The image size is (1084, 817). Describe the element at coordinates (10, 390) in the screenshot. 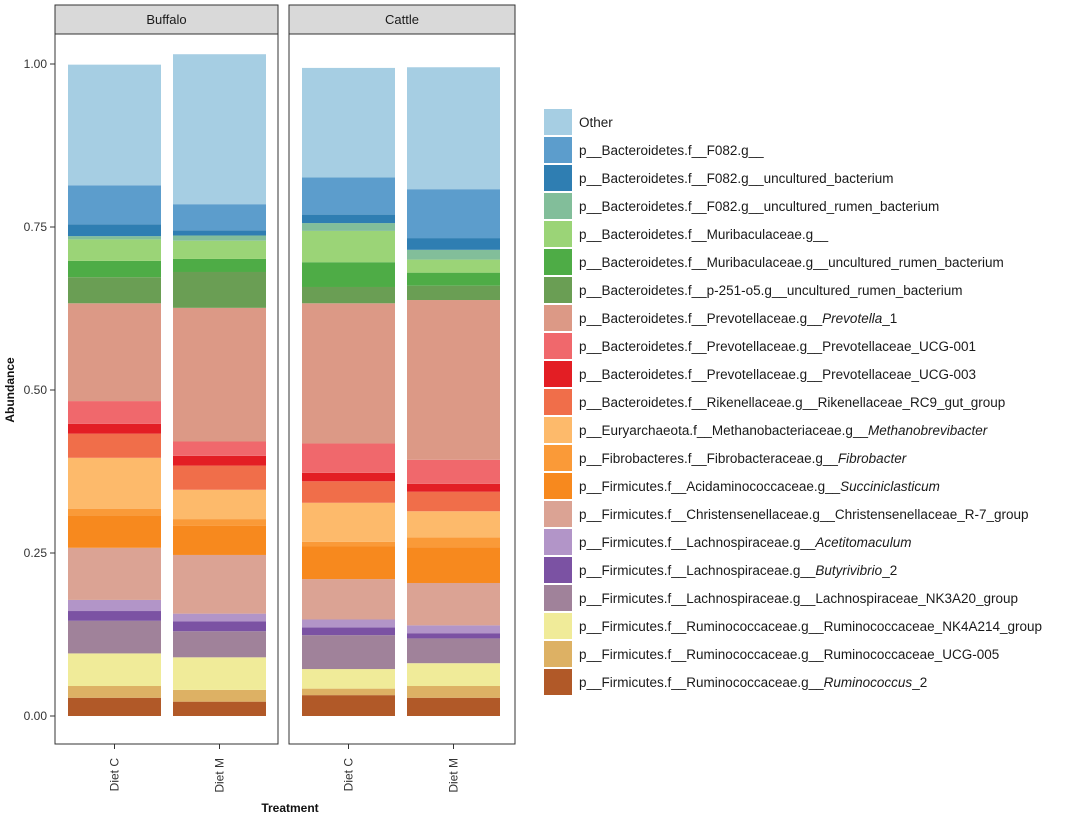

I see `y-axis-title: Abundance` at that location.